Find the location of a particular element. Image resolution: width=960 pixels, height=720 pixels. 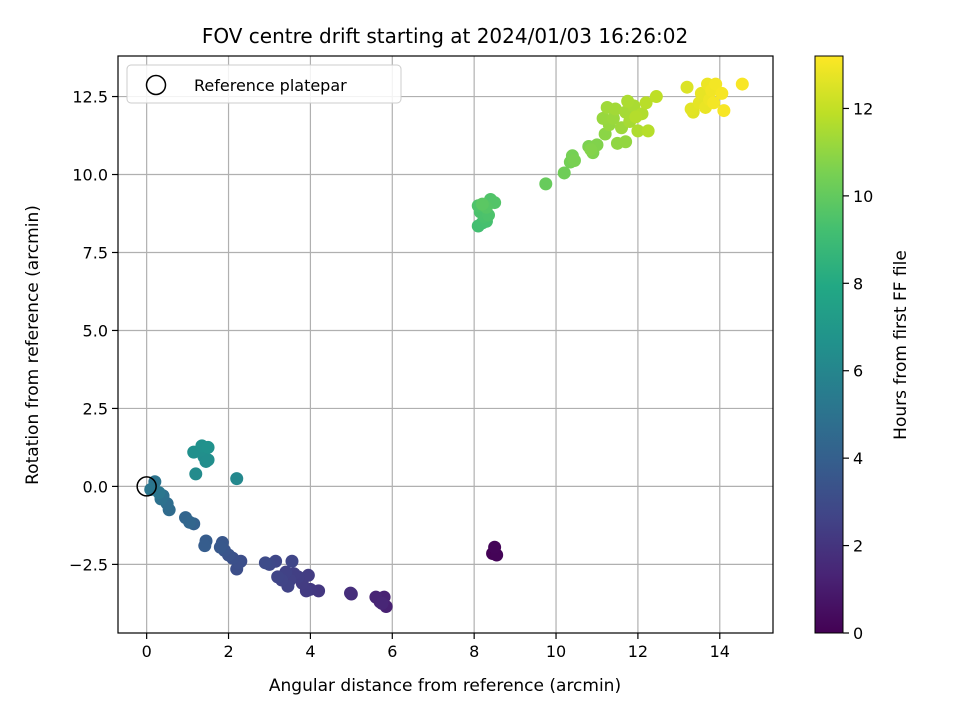

colorbar-tick-label: 10 is located at coordinates (863, 196).